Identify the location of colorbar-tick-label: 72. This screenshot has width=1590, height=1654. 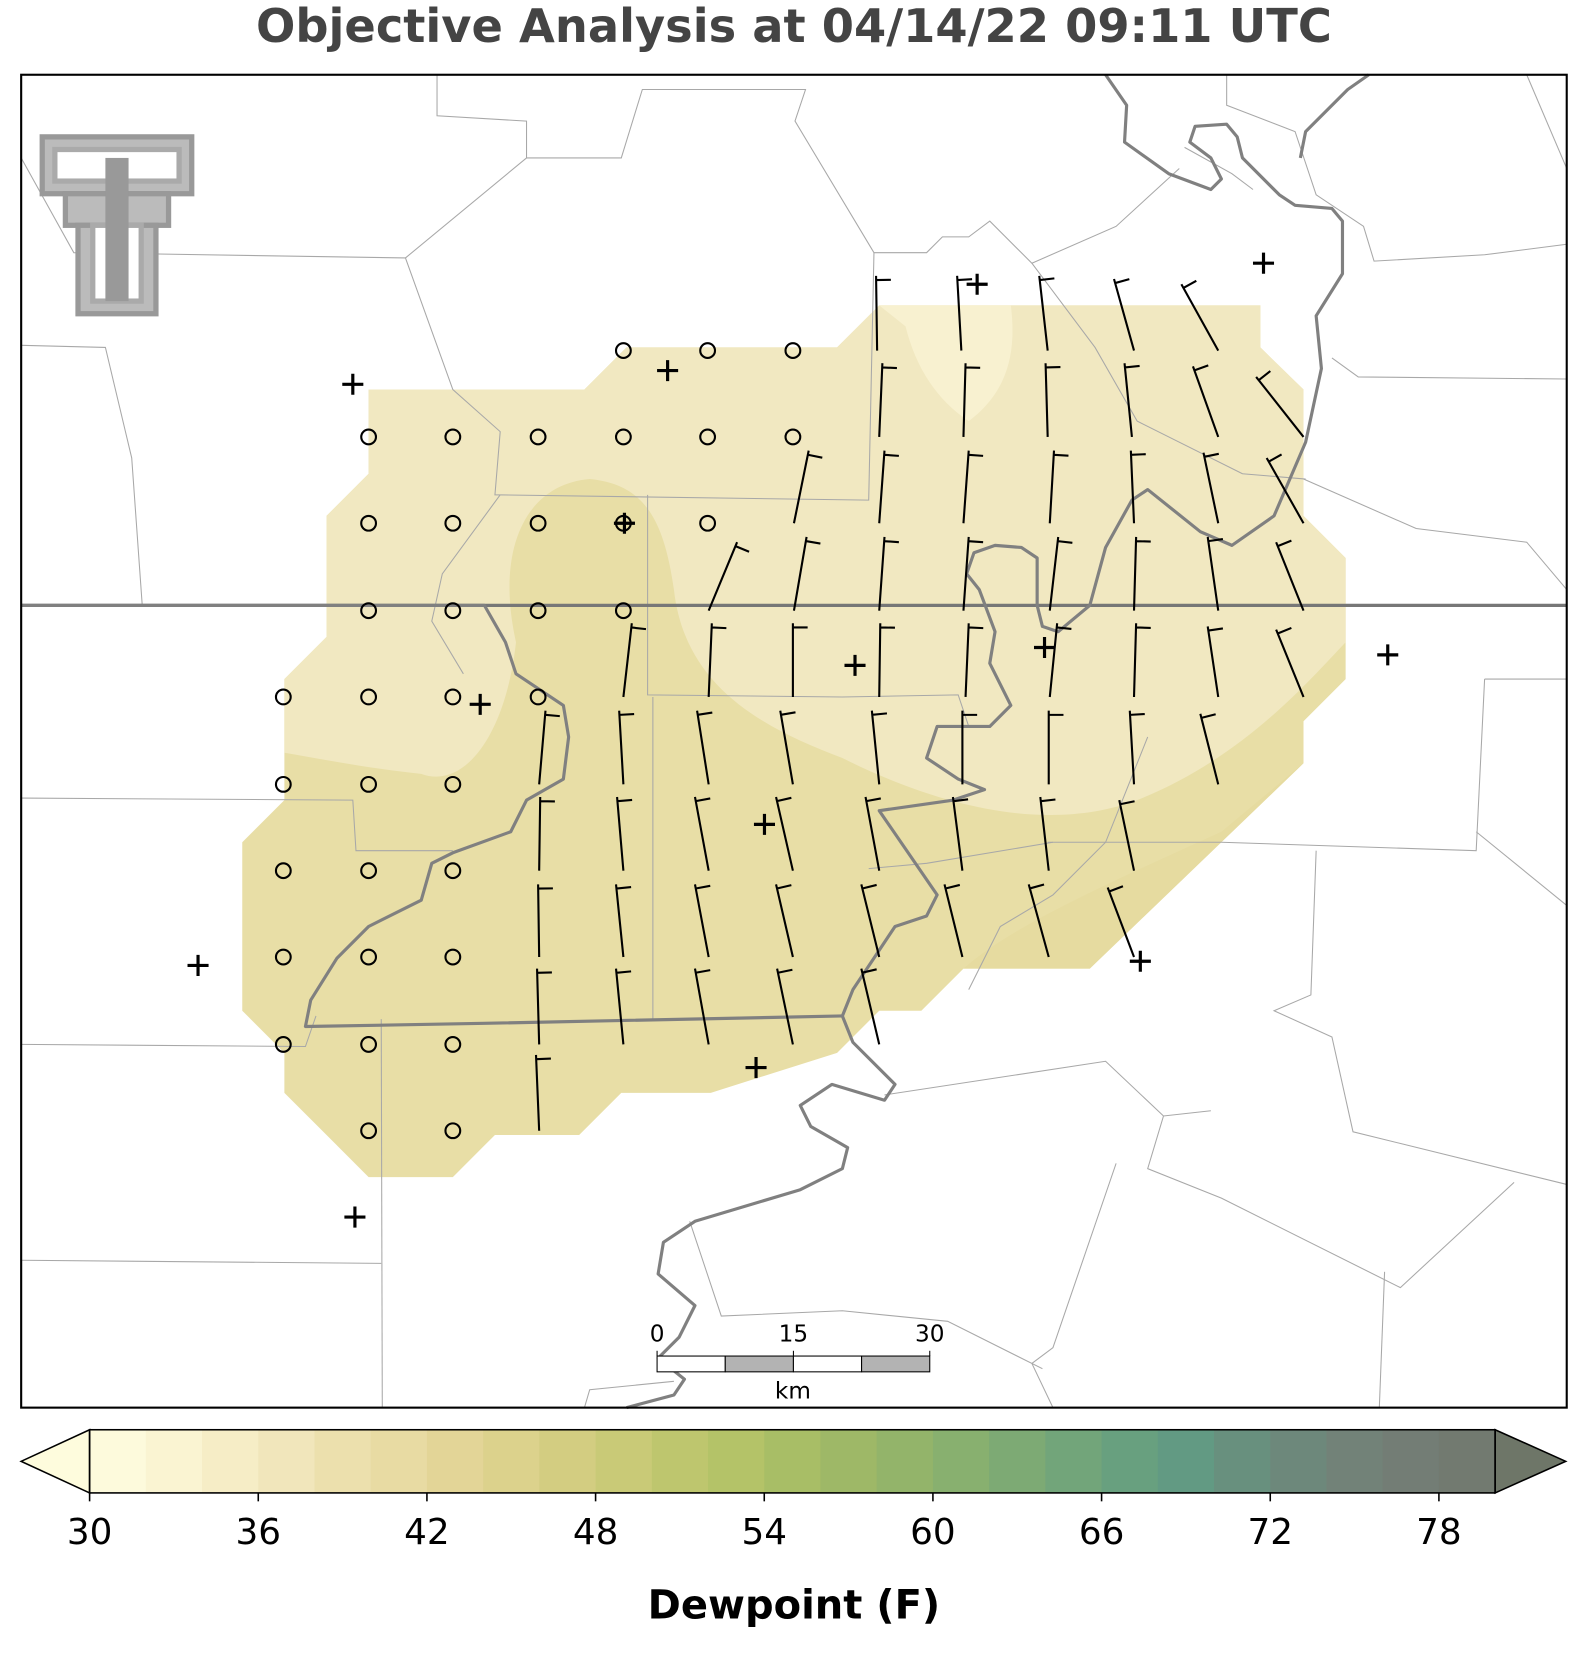
(1270, 1532).